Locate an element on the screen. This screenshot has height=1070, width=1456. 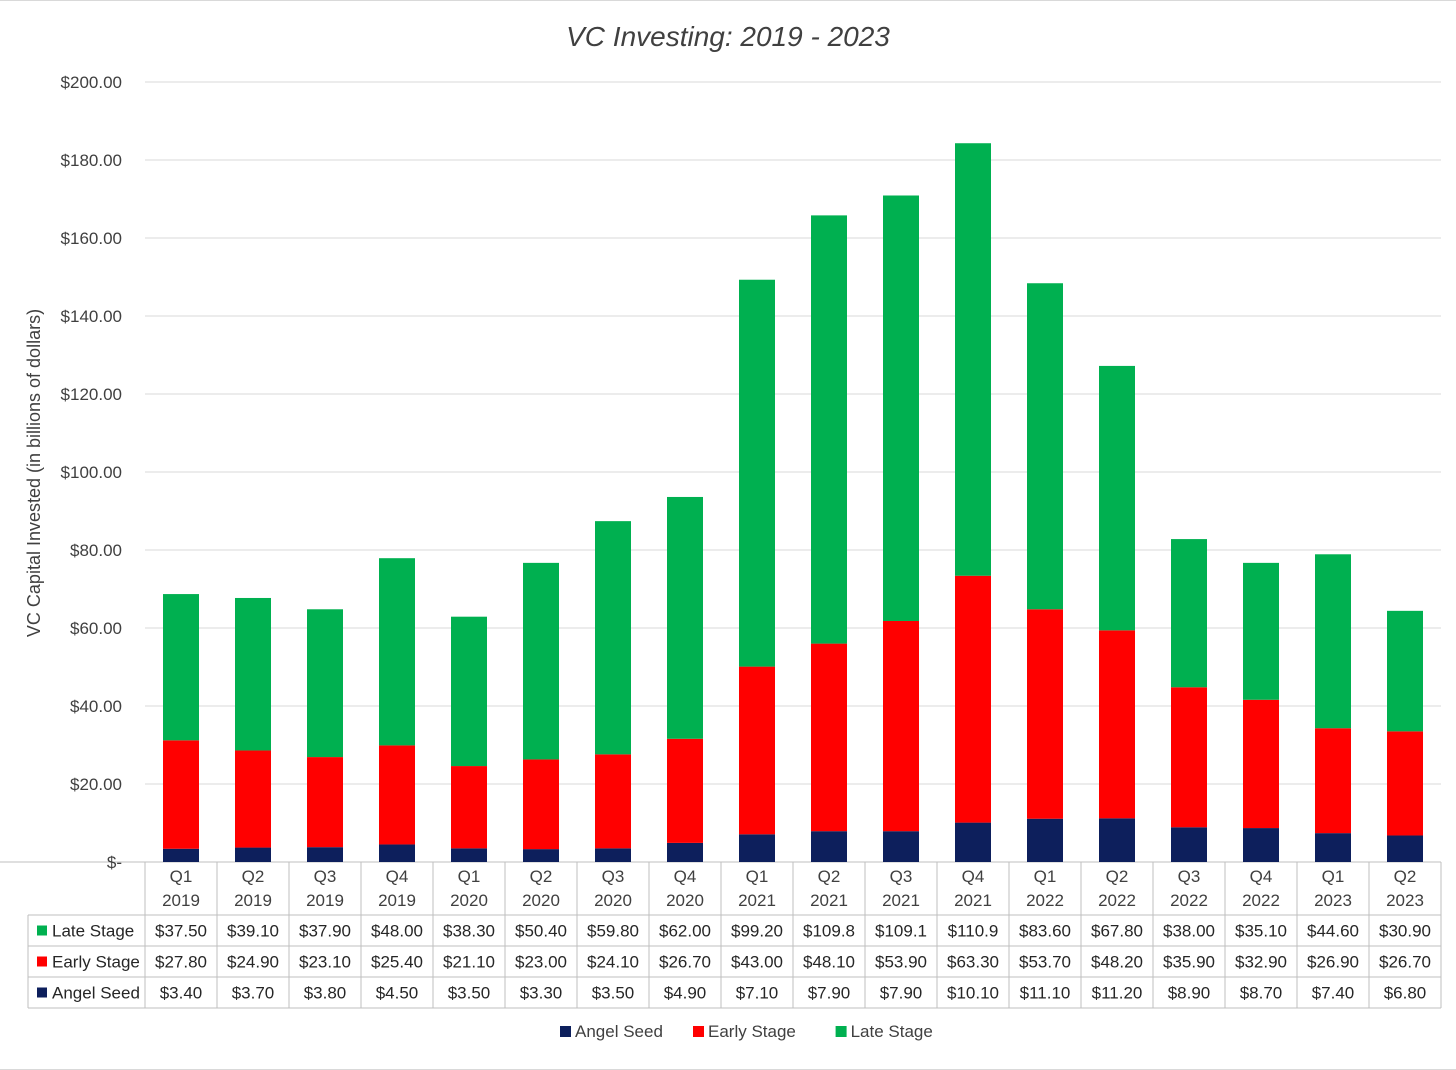
table-cell: $7.40 is located at coordinates (1333, 993).